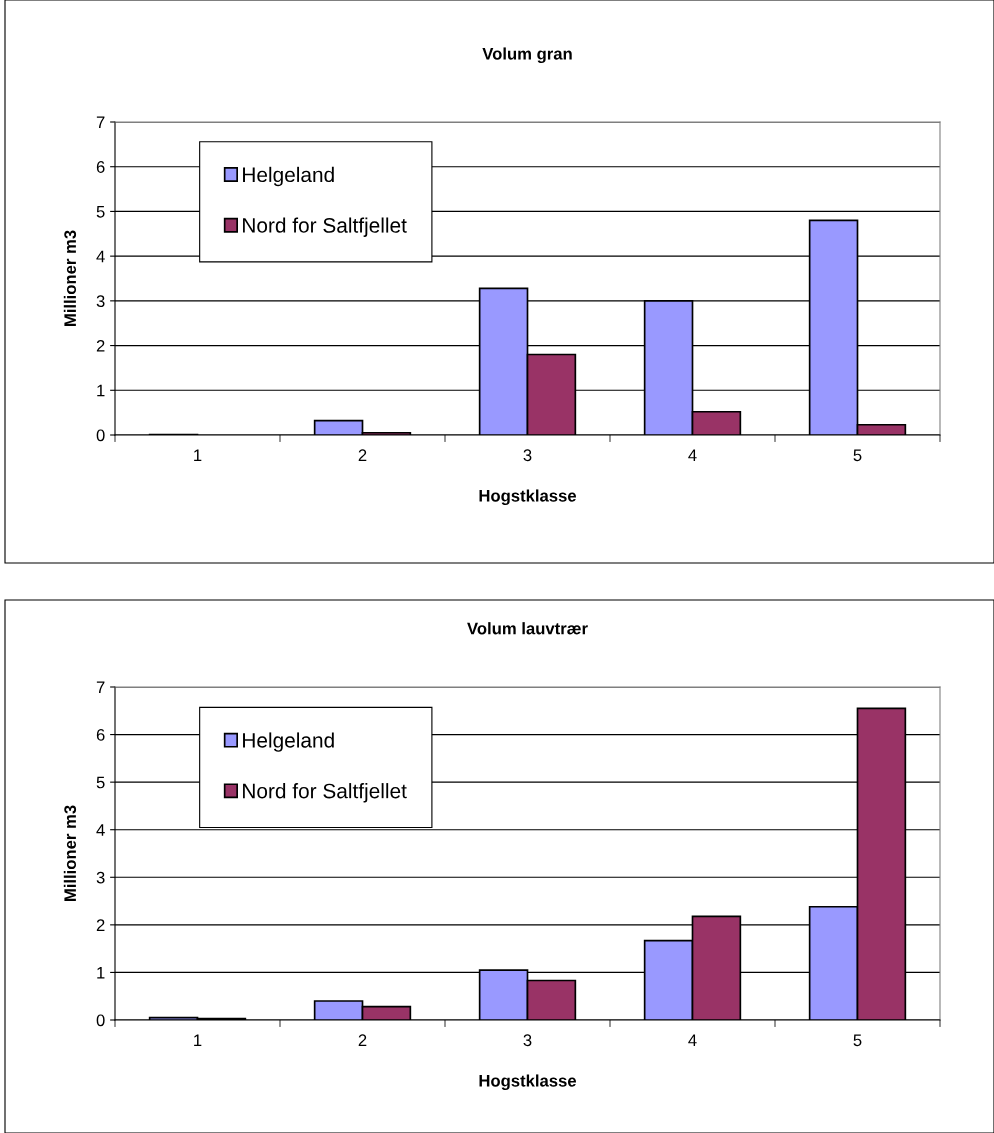 The height and width of the screenshot is (1133, 994). Describe the element at coordinates (527, 628) in the screenshot. I see `chart-title: Volum lauvtrær` at that location.